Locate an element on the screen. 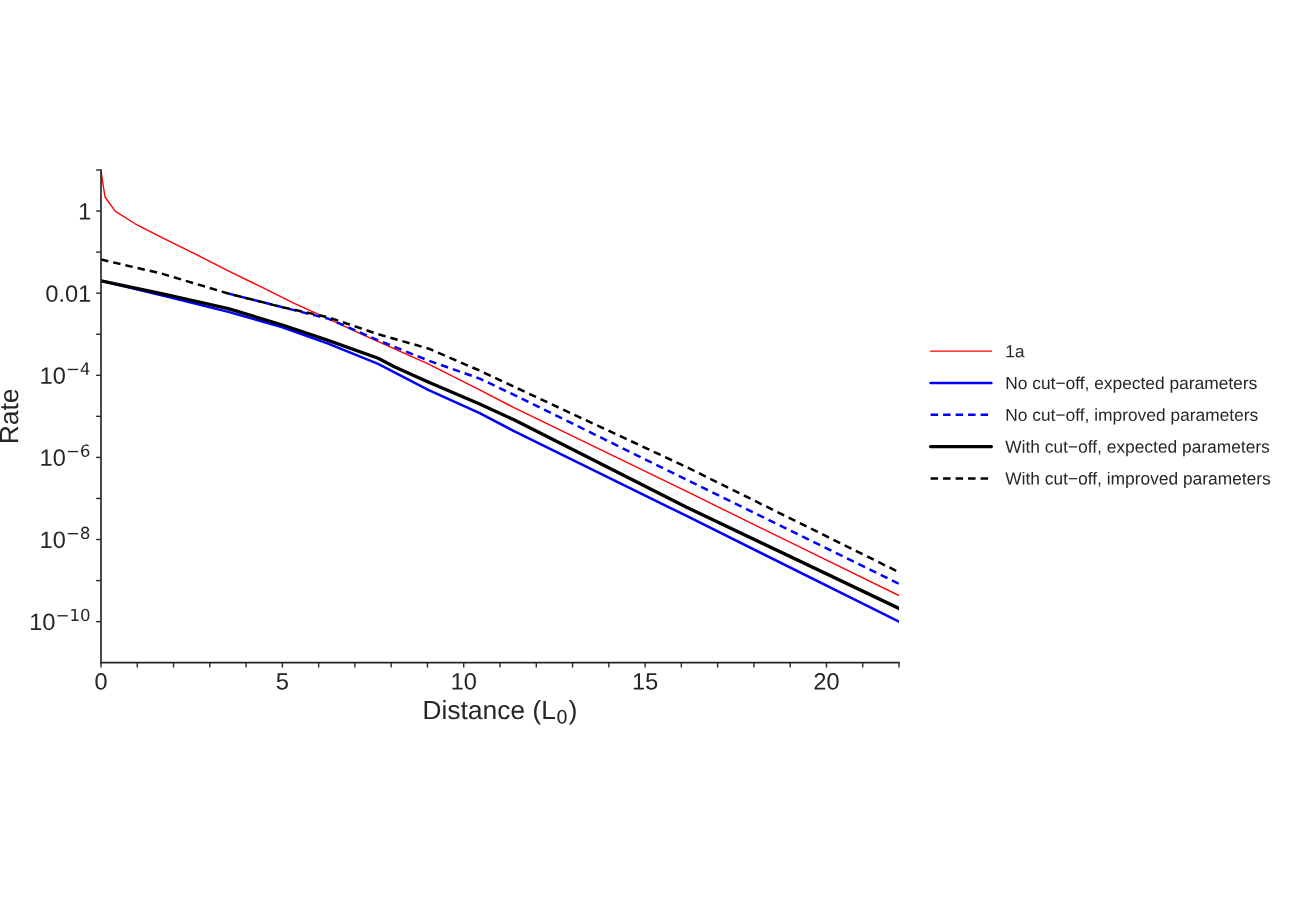 The image size is (1303, 905). y-tick-label: 10$^{−8}$ is located at coordinates (65, 537).